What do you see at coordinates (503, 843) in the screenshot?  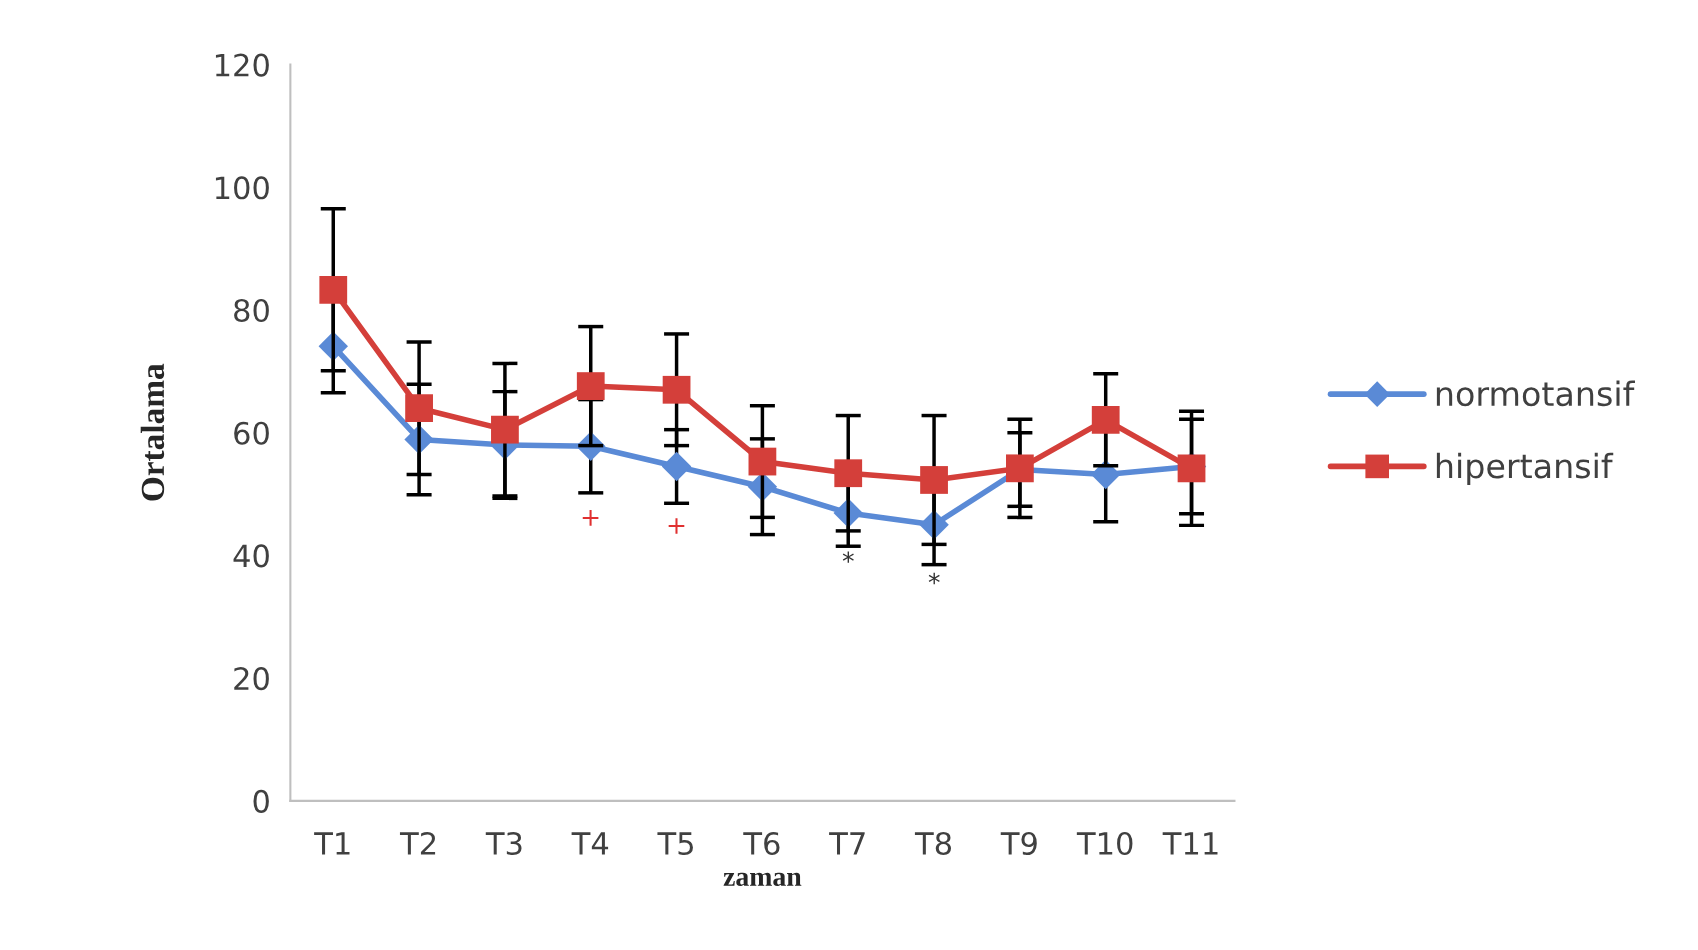 I see `x-tick-label: T3` at bounding box center [503, 843].